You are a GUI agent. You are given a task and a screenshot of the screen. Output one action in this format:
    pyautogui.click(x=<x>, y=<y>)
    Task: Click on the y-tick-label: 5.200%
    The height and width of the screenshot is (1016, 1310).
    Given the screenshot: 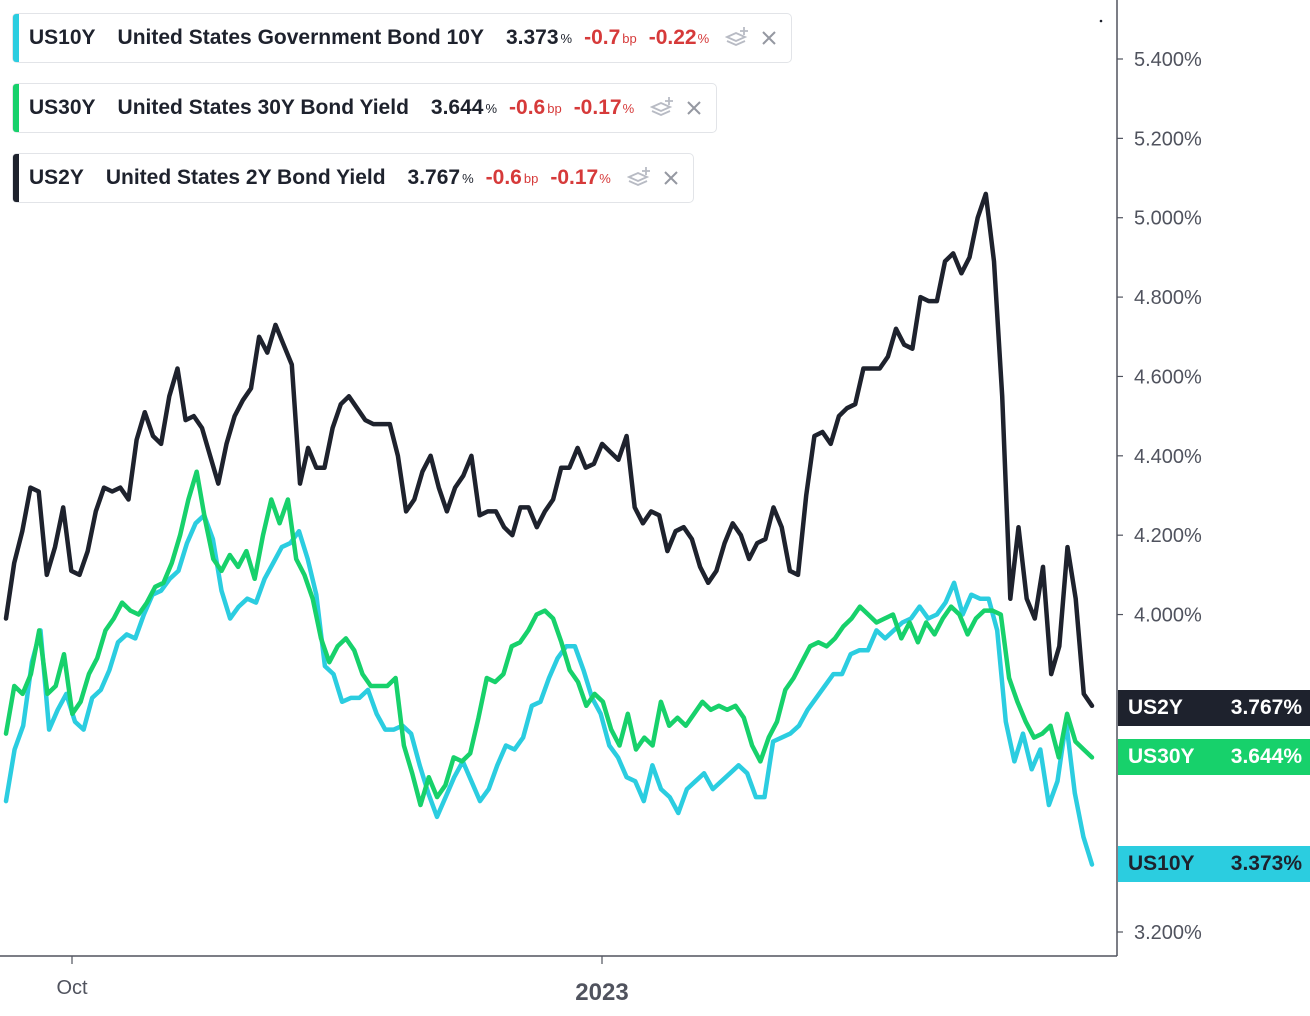 What is the action you would take?
    pyautogui.click(x=1168, y=139)
    